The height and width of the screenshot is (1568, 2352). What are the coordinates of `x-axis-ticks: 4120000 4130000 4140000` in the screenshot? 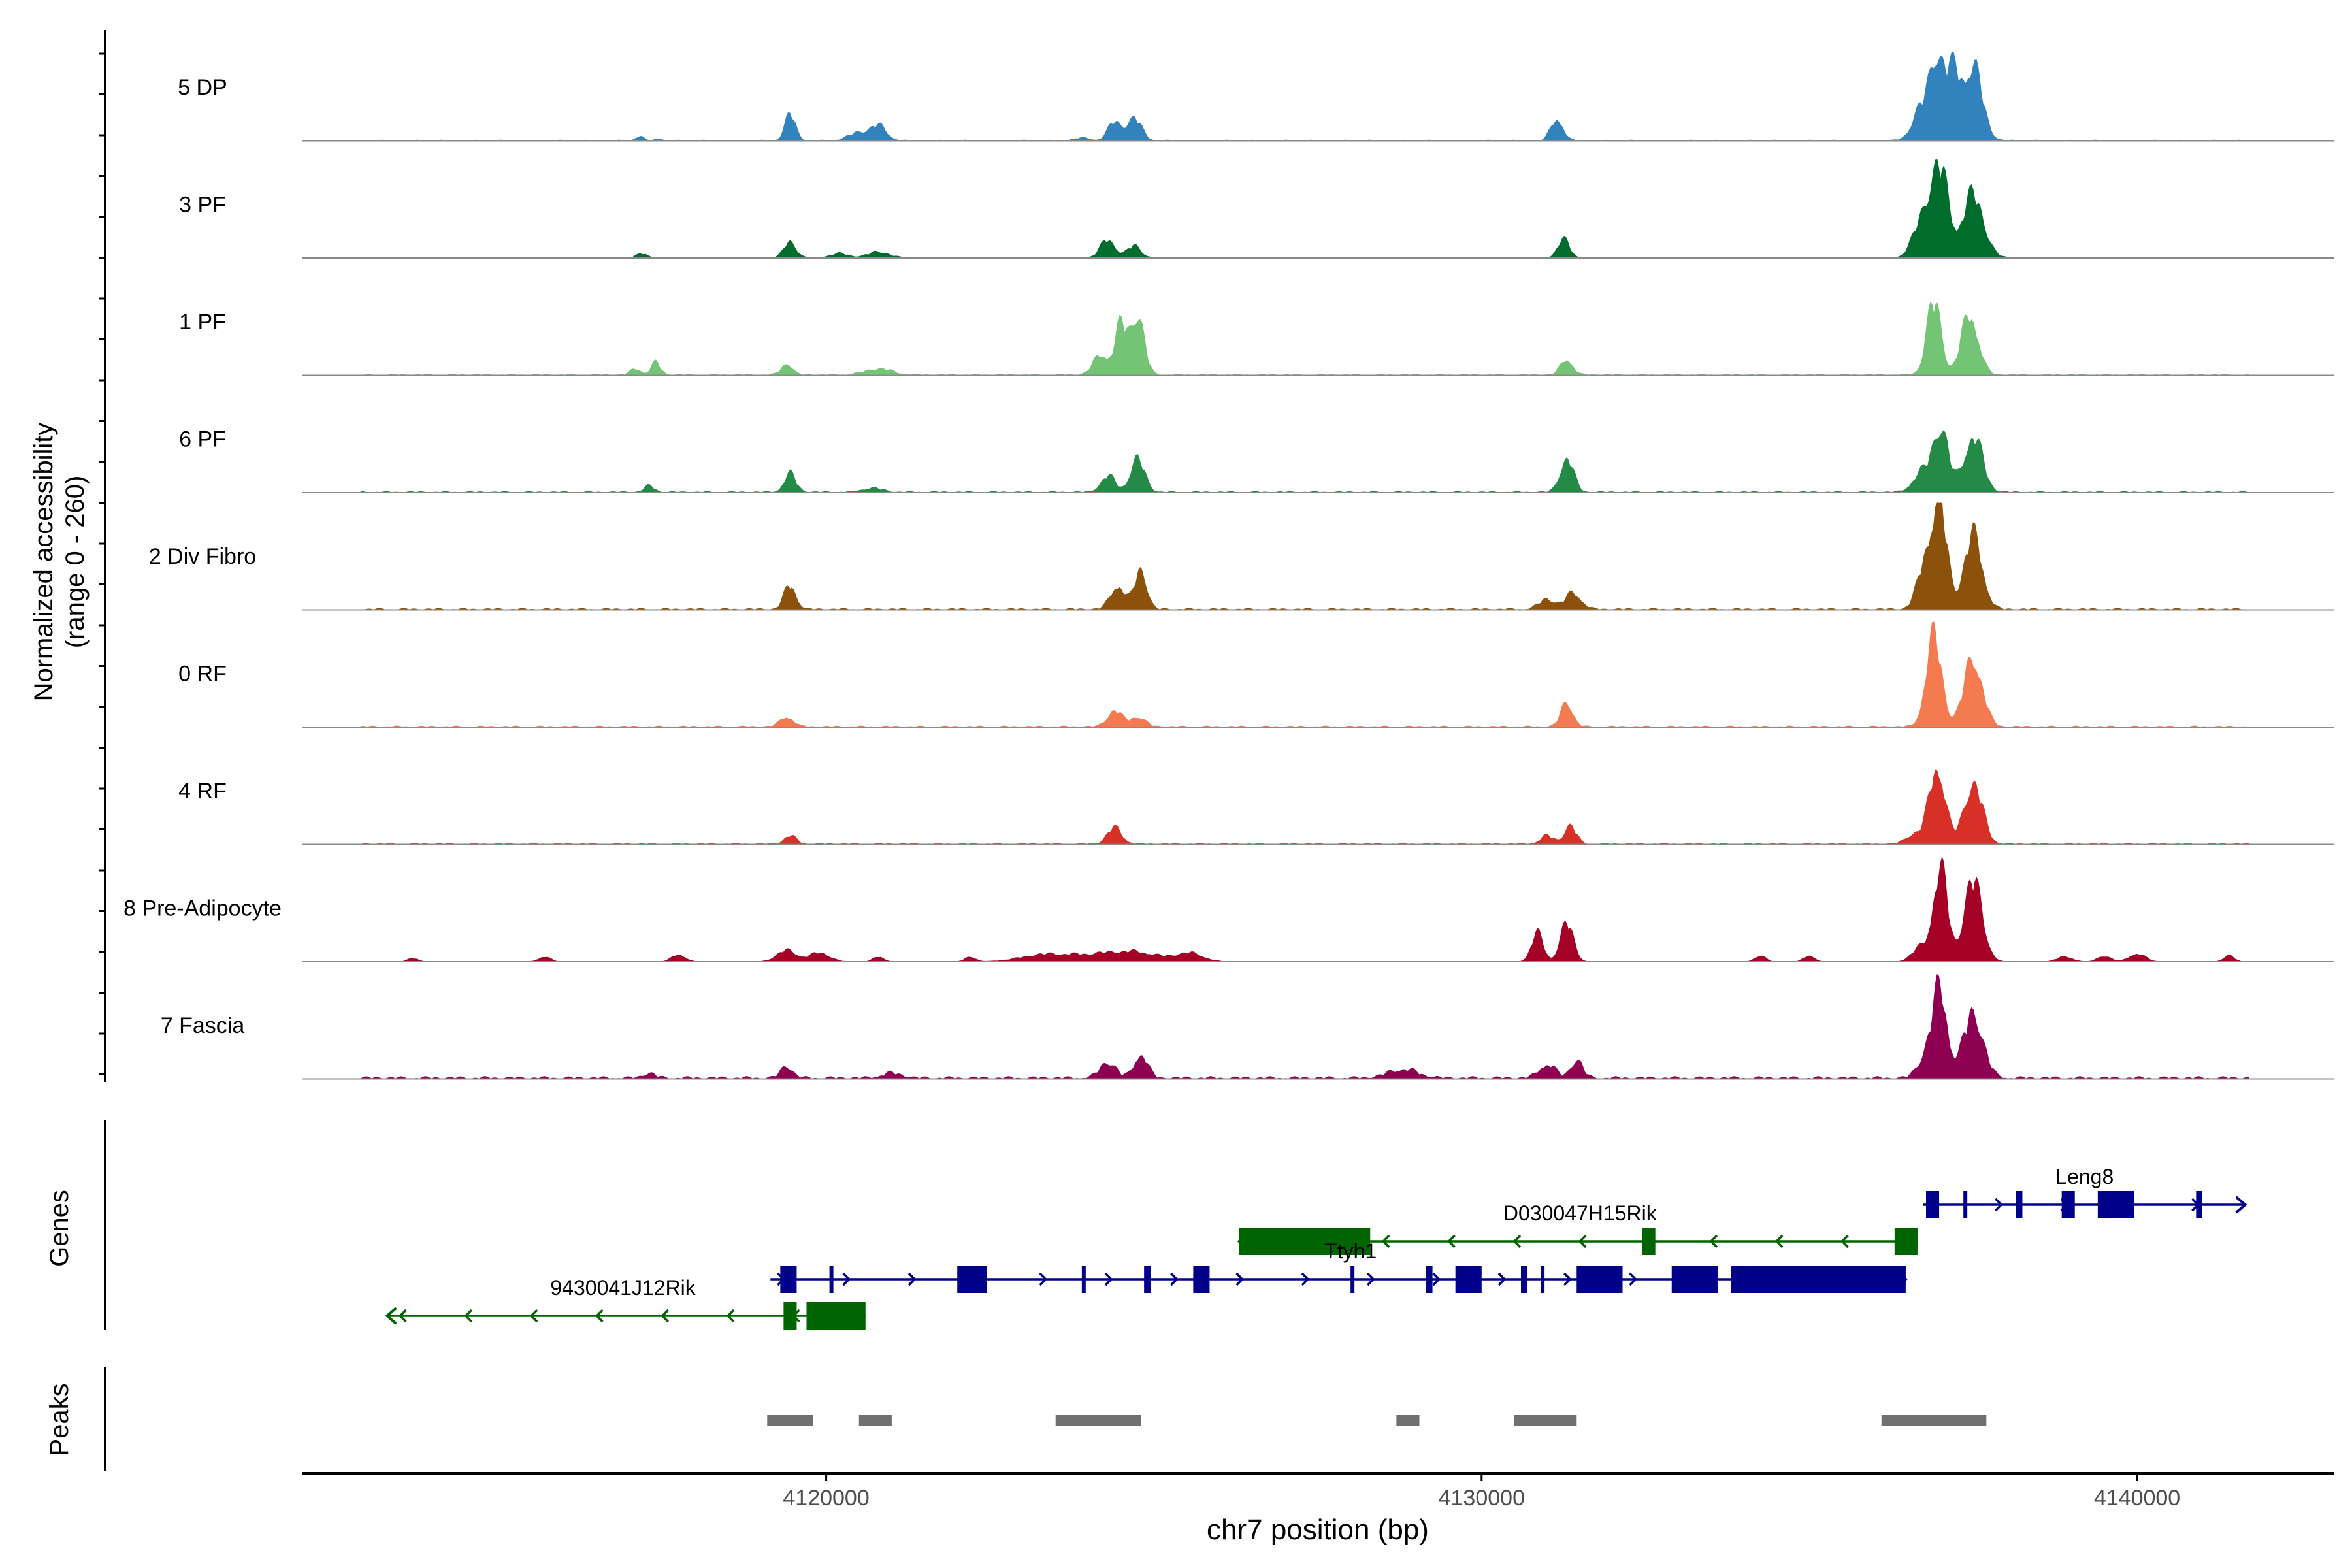 It's located at (1481, 1492).